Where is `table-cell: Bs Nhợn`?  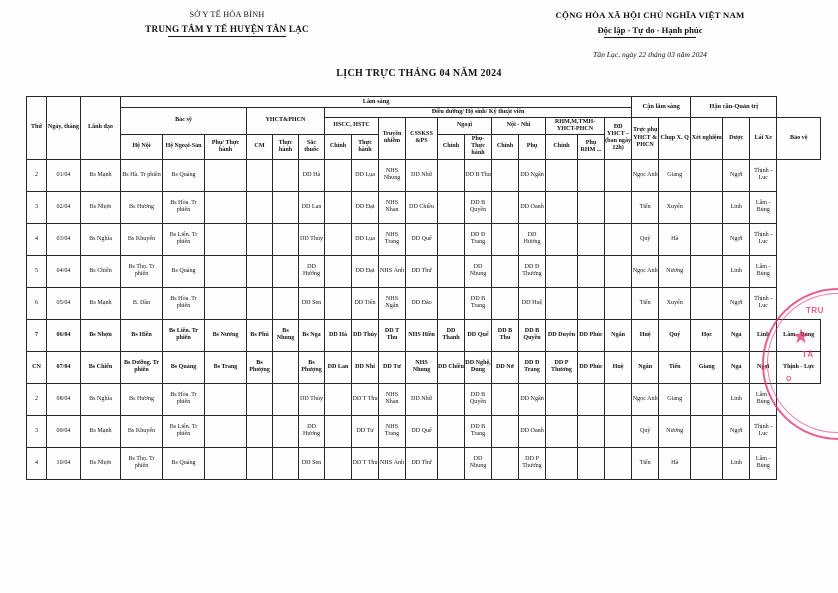
table-cell: Bs Nhợn is located at coordinates (100, 335).